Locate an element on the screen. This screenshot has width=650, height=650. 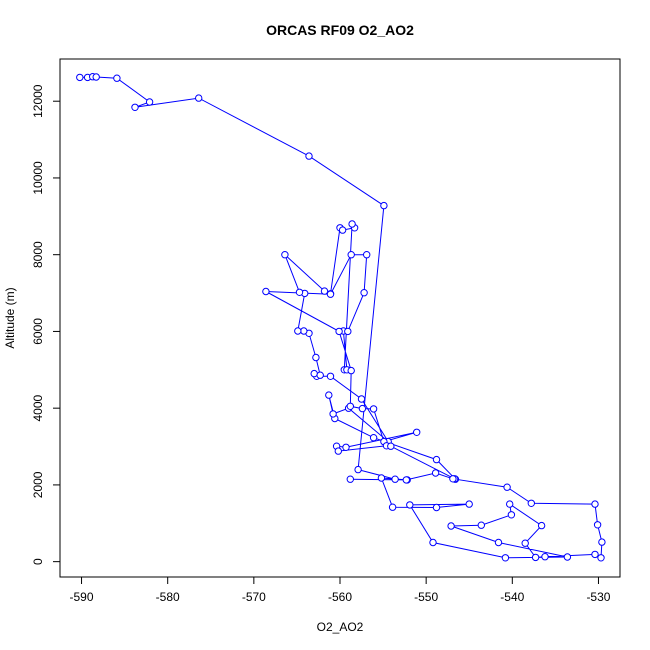
x-axis: -590 -580 -570 -560 -550 -540 -530 is located at coordinates (340, 590).